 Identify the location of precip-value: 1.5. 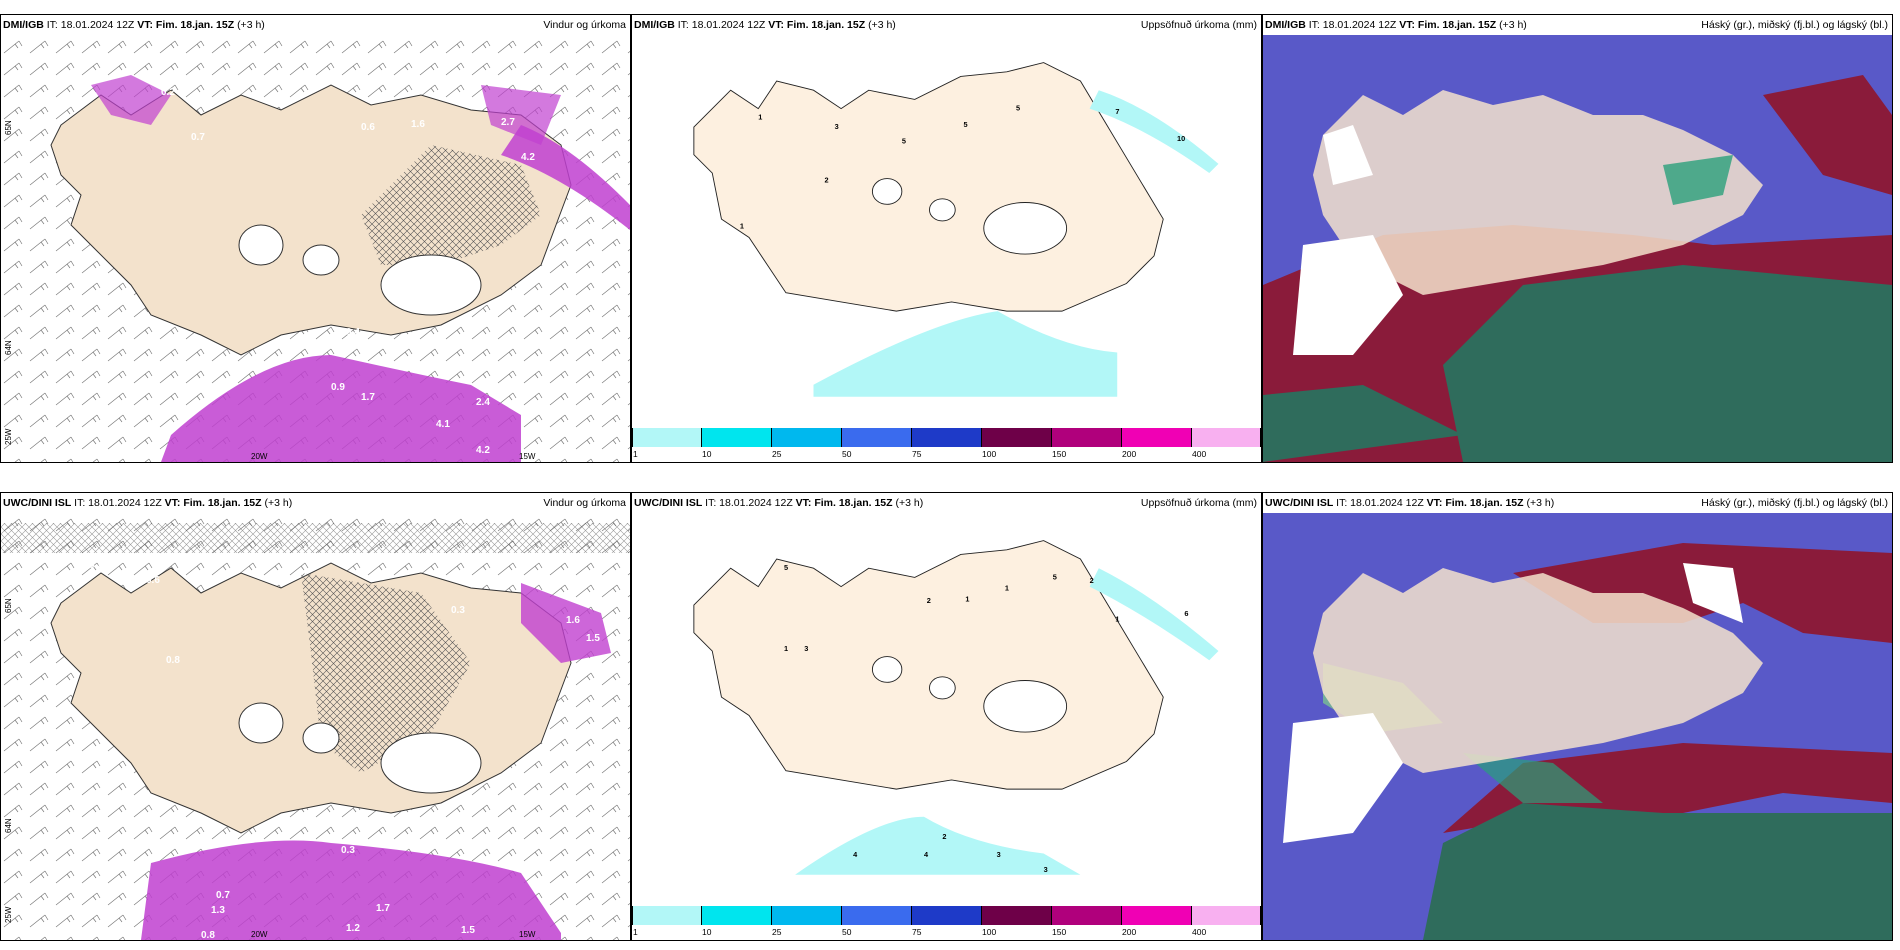
(593, 638).